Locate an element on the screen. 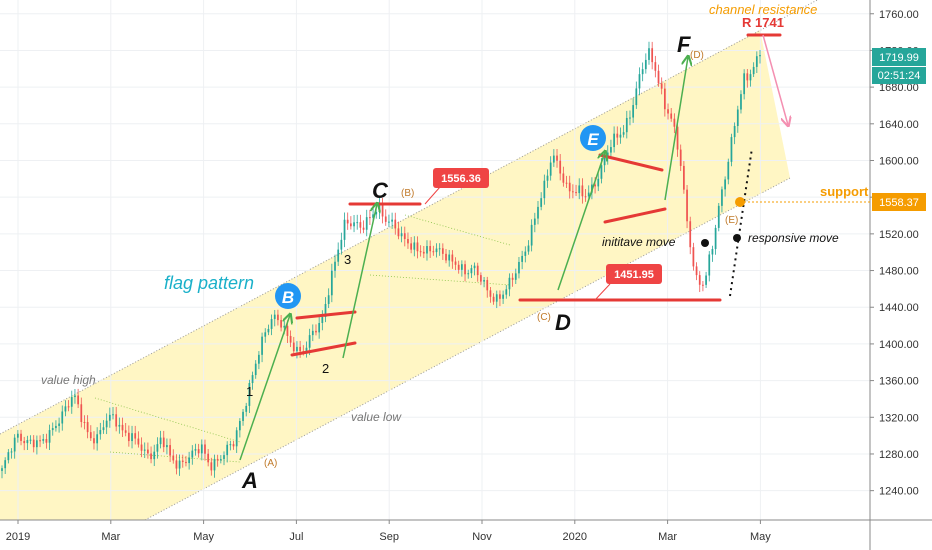  value-low-label: value low is located at coordinates (376, 417).